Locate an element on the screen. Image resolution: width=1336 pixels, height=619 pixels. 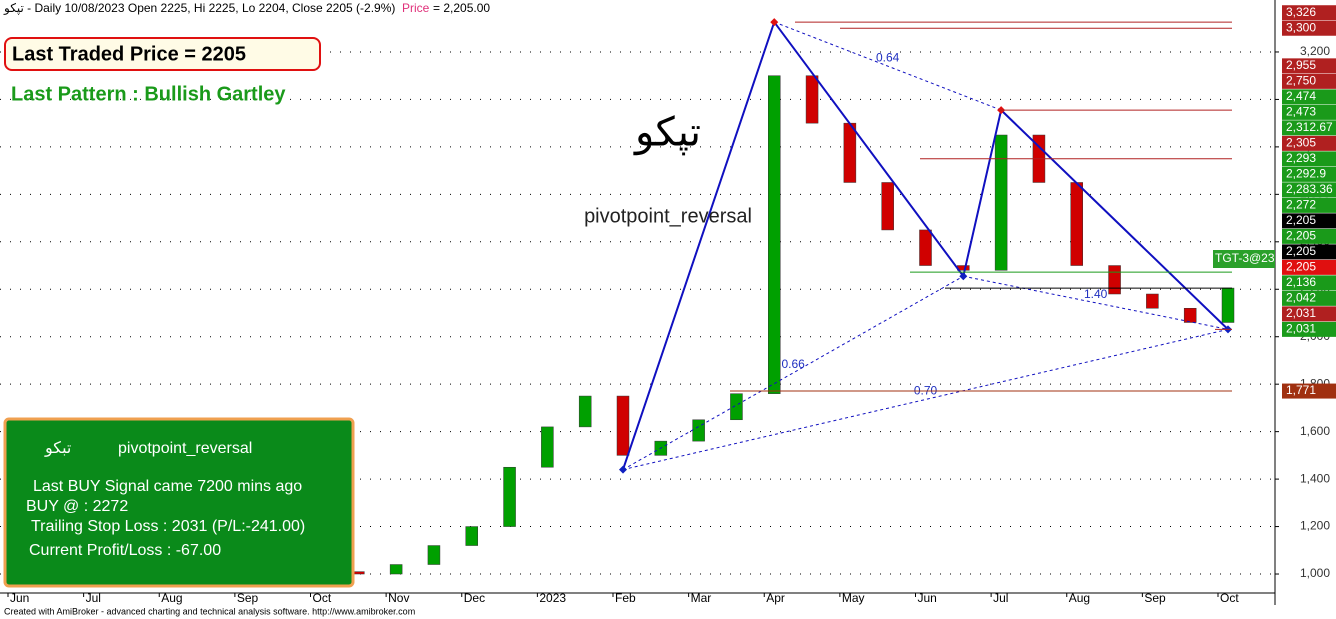
price-label: 2,750 is located at coordinates (1301, 81).